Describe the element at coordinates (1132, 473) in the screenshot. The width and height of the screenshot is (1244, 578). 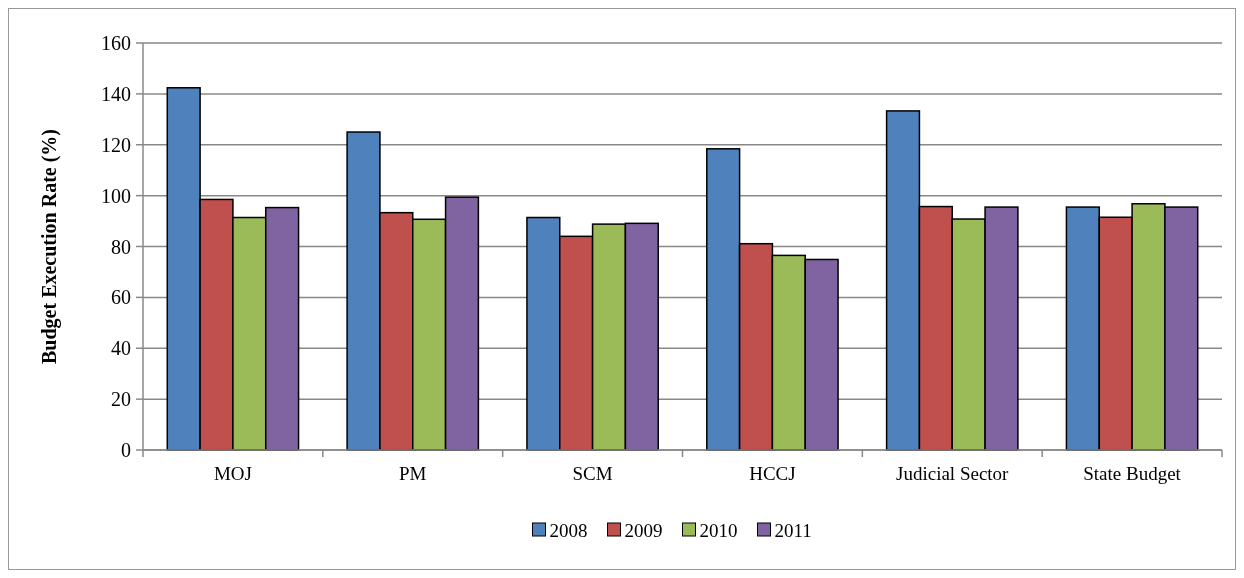
I see `x-tick-label: State Budget` at that location.